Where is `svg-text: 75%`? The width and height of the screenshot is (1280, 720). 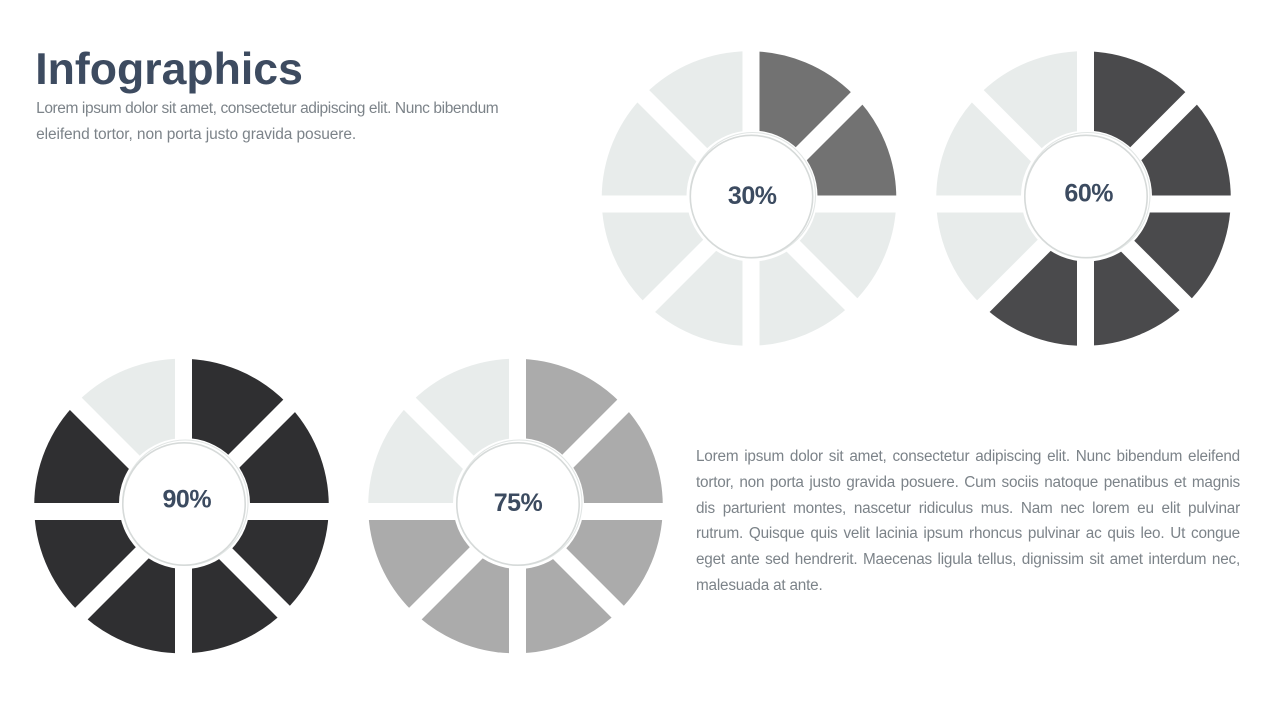 svg-text: 75% is located at coordinates (518, 503).